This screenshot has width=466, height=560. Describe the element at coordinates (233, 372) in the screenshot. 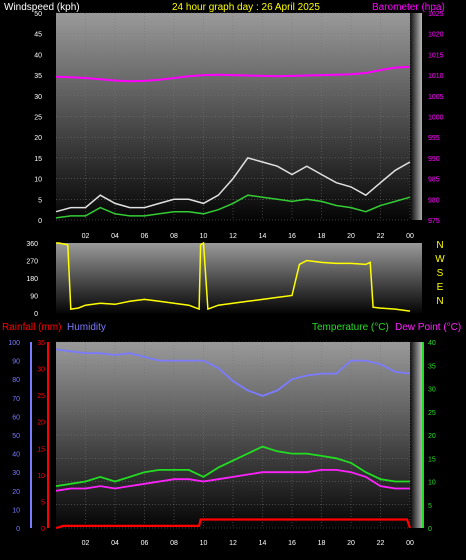

I see `humidity-line` at that location.